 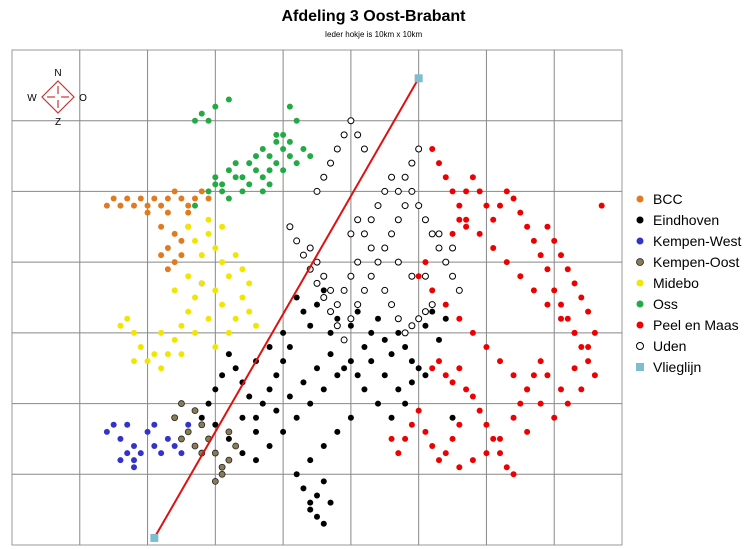 I want to click on legend-label: Eindhoven, so click(x=686, y=219).